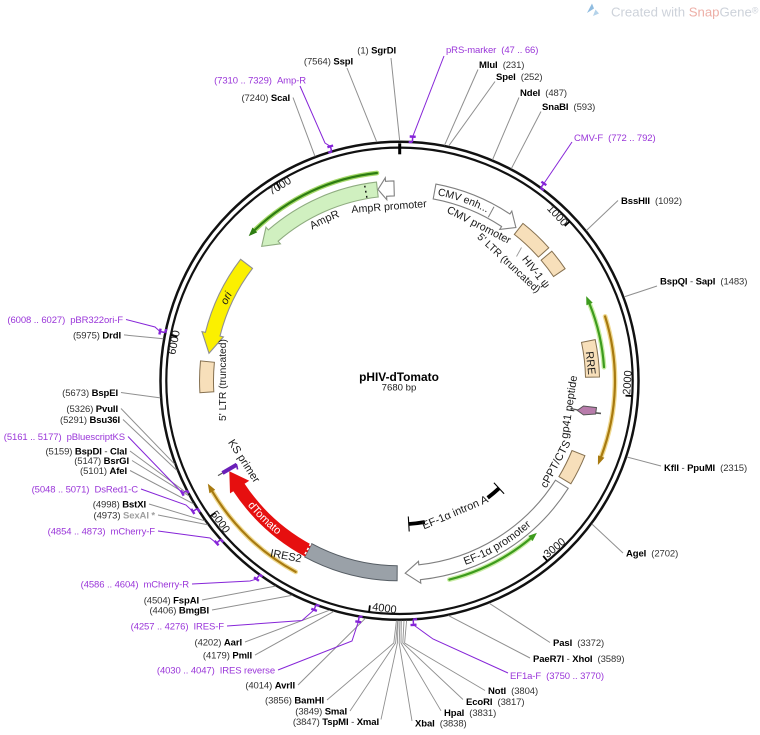 Image resolution: width=760 pixels, height=735 pixels. I want to click on svg-text: 5' LTR (truncated), so click(223, 380).